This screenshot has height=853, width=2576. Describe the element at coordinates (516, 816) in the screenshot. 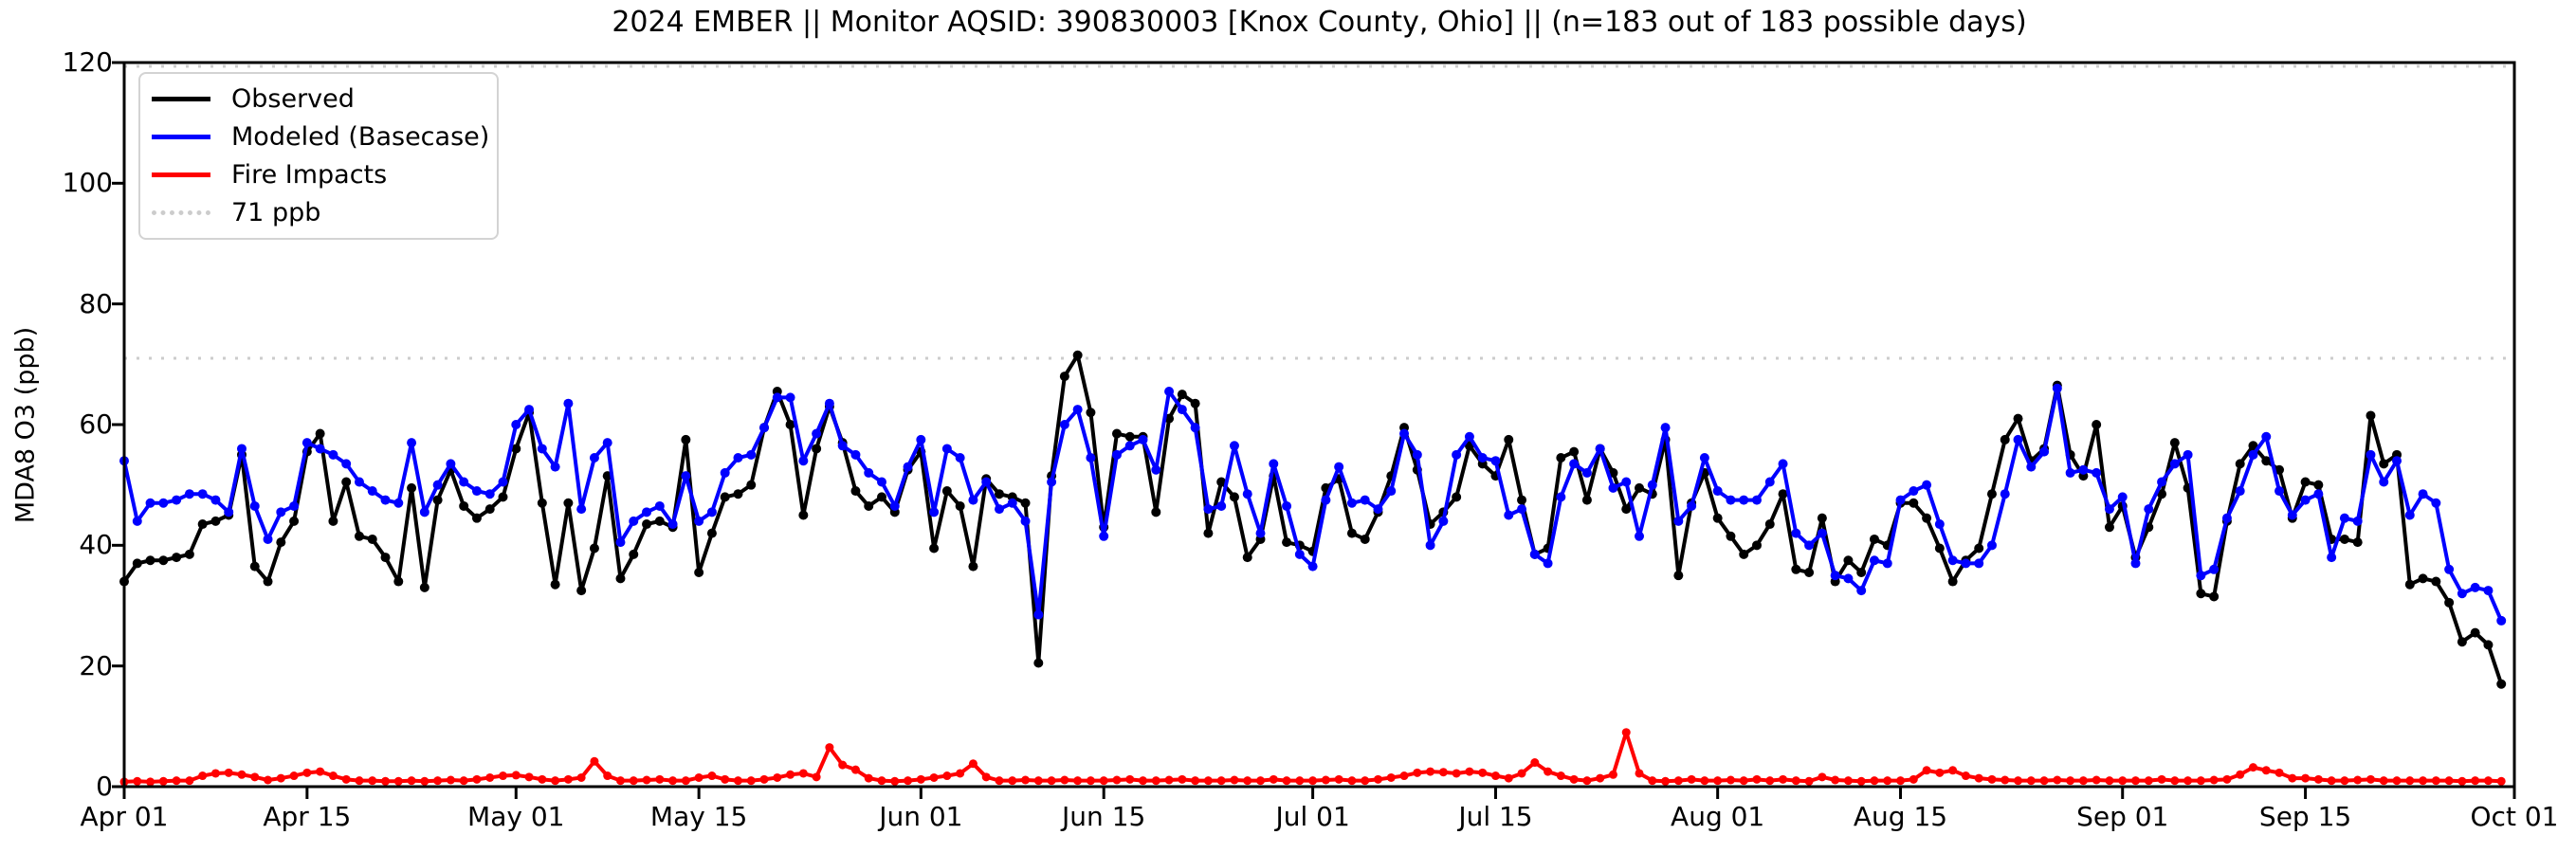

I see `x-tick-label: May 01` at that location.